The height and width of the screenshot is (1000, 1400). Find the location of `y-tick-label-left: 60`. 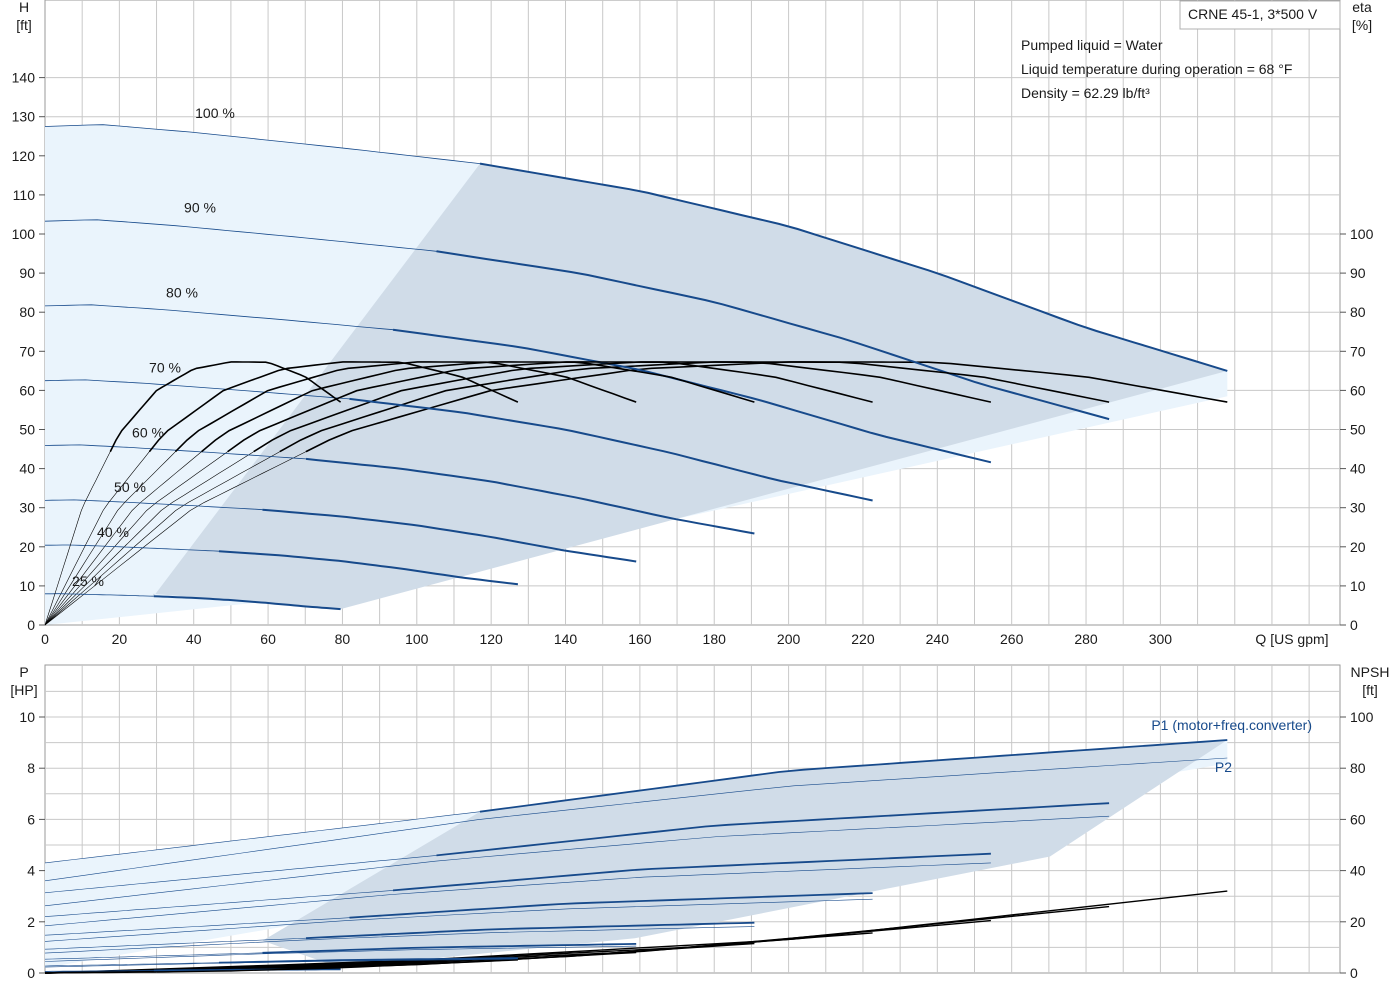

y-tick-label-left: 60 is located at coordinates (27, 390).